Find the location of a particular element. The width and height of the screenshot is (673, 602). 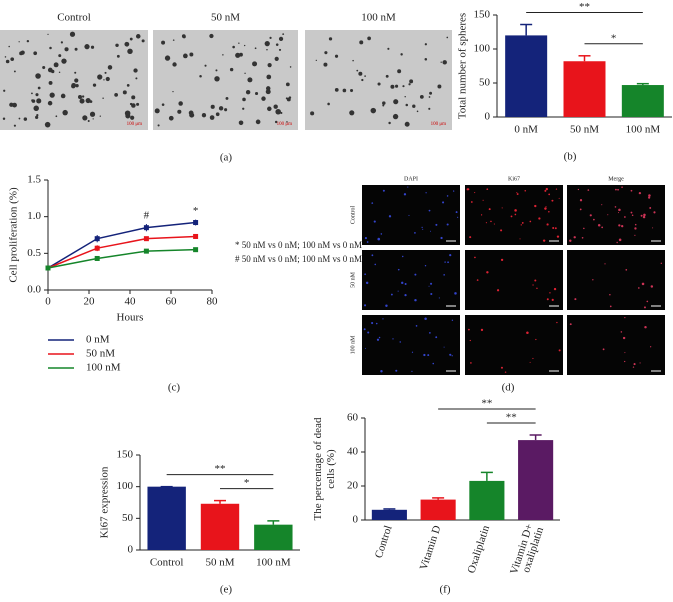

y-tick-label: 0 is located at coordinates (356, 520).